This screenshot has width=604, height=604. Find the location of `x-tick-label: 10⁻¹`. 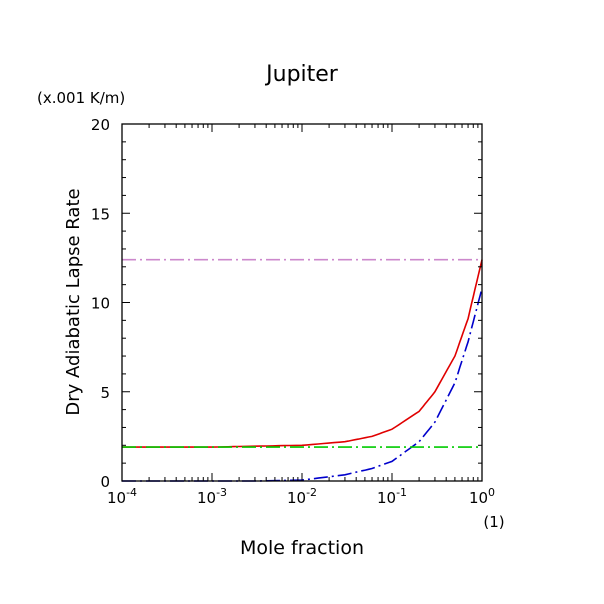

x-tick-label: 10⁻¹ is located at coordinates (392, 496).